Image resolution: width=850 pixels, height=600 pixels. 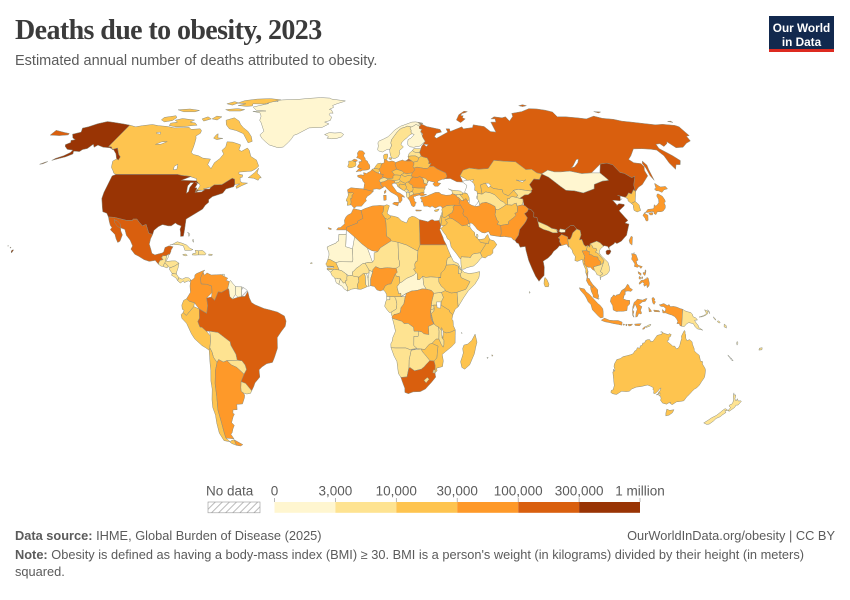 I want to click on svg-text: 100,000, so click(x=518, y=491).